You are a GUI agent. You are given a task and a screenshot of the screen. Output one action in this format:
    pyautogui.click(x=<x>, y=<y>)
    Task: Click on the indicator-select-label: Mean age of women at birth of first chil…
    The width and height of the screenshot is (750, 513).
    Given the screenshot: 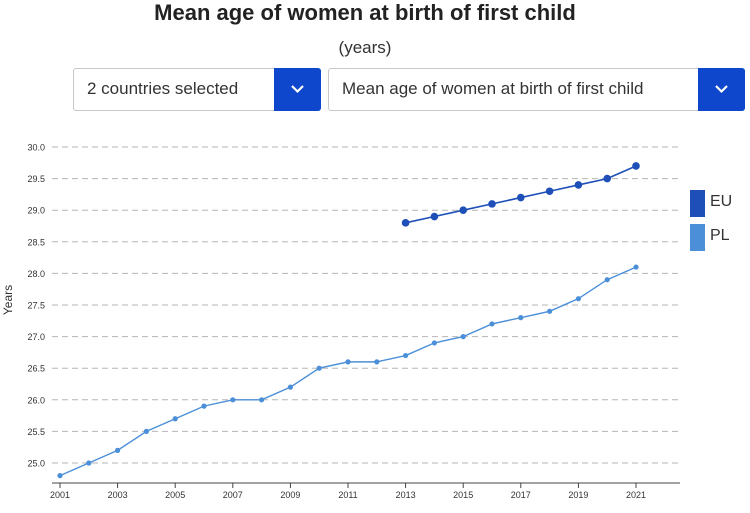 What is the action you would take?
    pyautogui.click(x=493, y=88)
    